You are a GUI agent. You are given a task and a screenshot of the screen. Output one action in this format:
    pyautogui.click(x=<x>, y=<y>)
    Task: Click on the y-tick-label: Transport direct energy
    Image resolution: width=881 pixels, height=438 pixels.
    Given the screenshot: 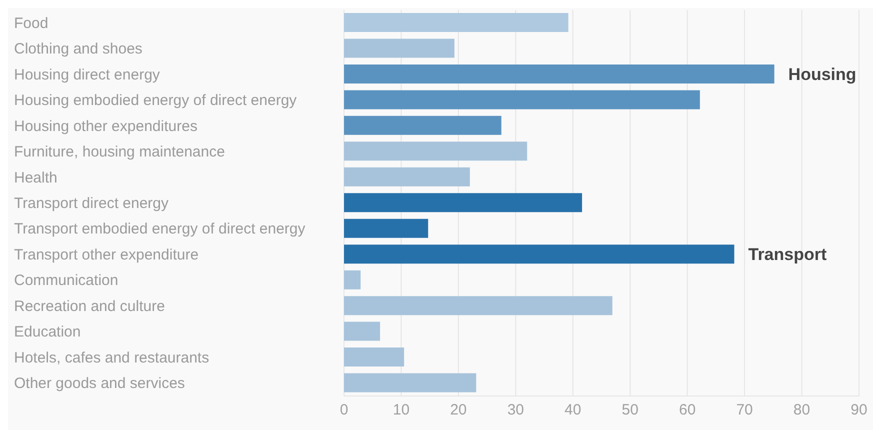 What is the action you would take?
    pyautogui.click(x=92, y=203)
    